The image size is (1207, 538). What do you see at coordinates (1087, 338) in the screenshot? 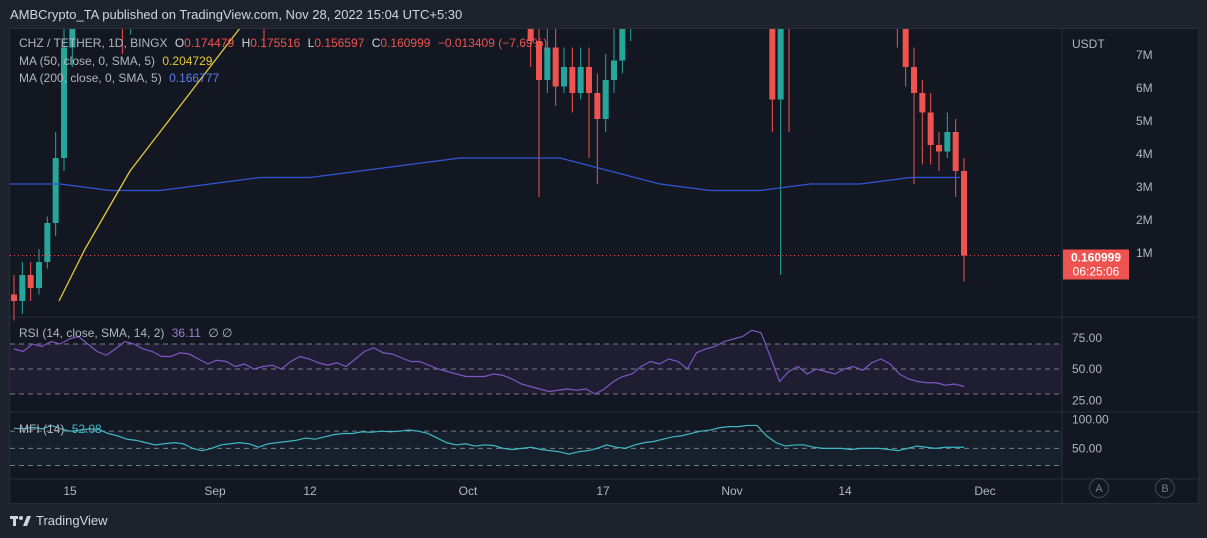
I see `rsi-axis-tick: 75.00` at bounding box center [1087, 338].